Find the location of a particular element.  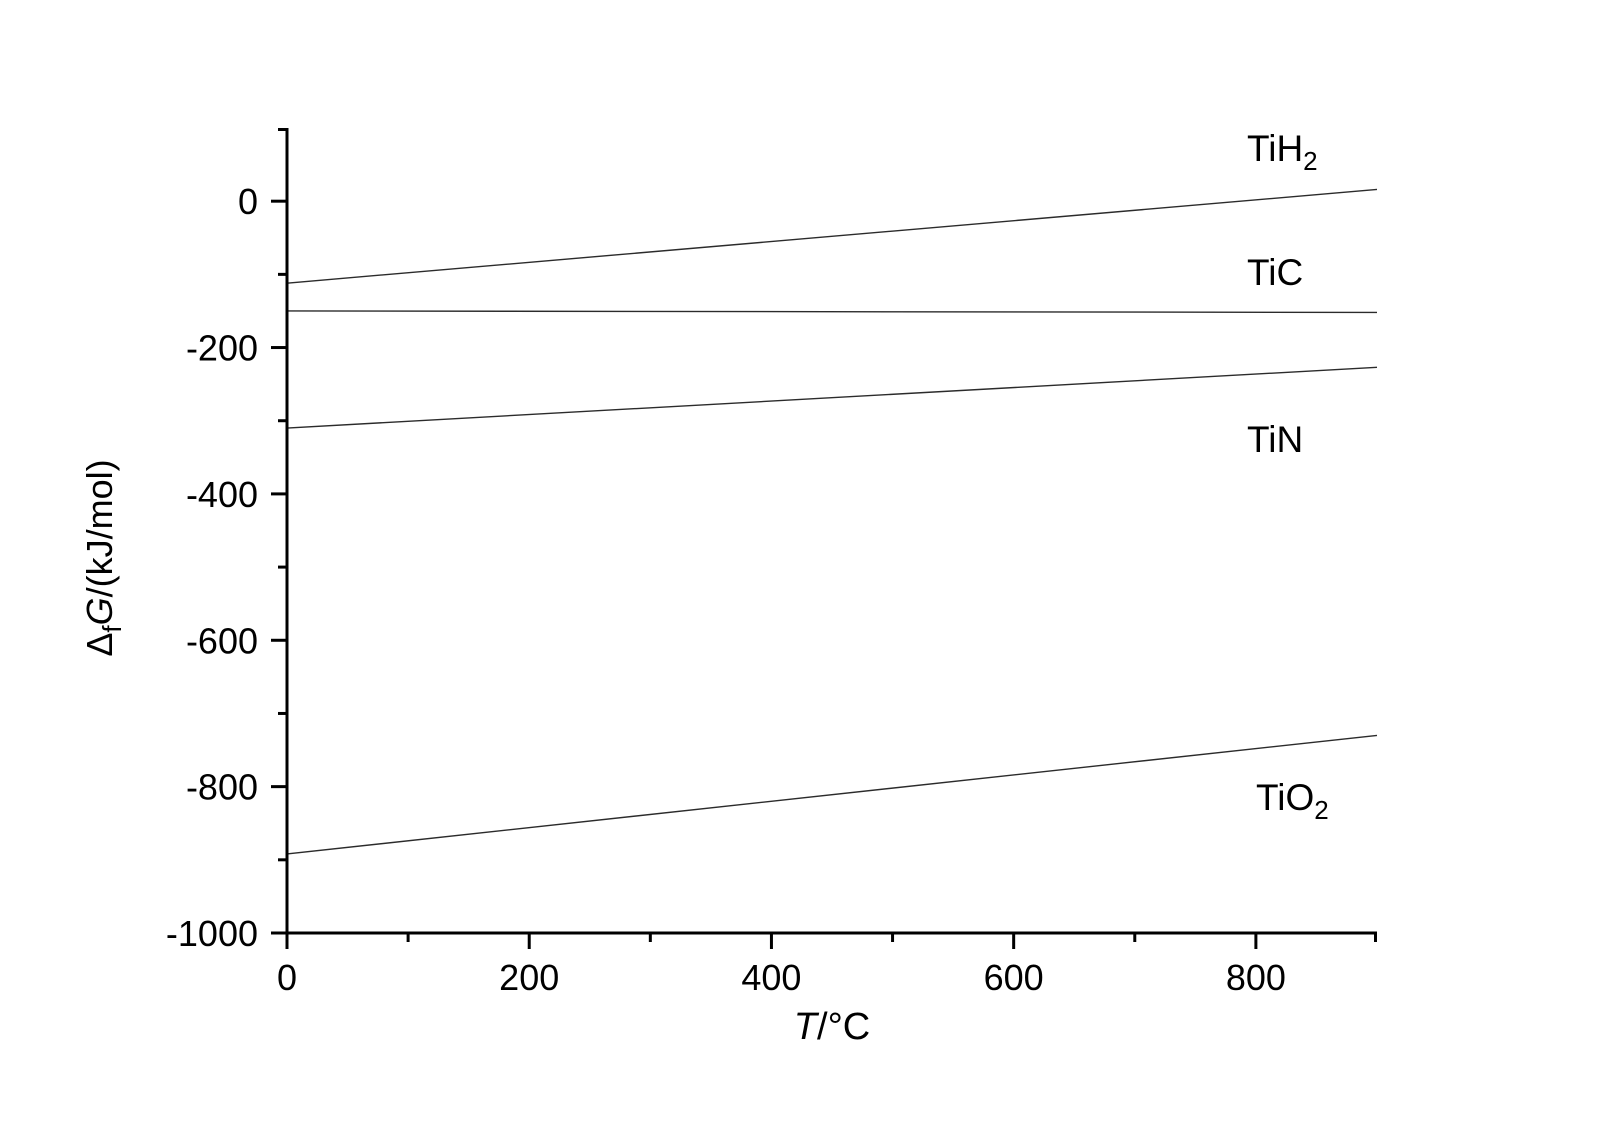

x-tick-label: 600 is located at coordinates (1014, 977).